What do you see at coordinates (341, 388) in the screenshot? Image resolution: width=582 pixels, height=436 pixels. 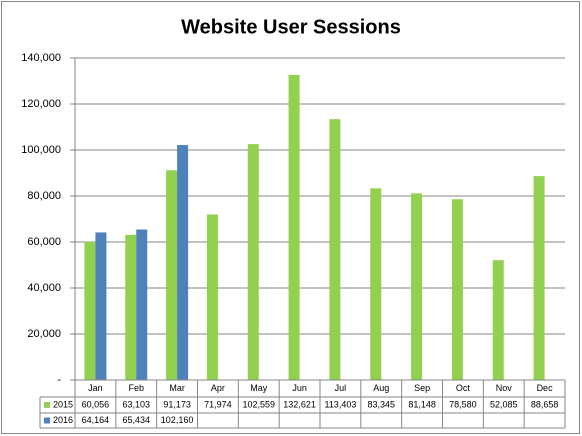 I see `x-tick-label: Jul` at bounding box center [341, 388].